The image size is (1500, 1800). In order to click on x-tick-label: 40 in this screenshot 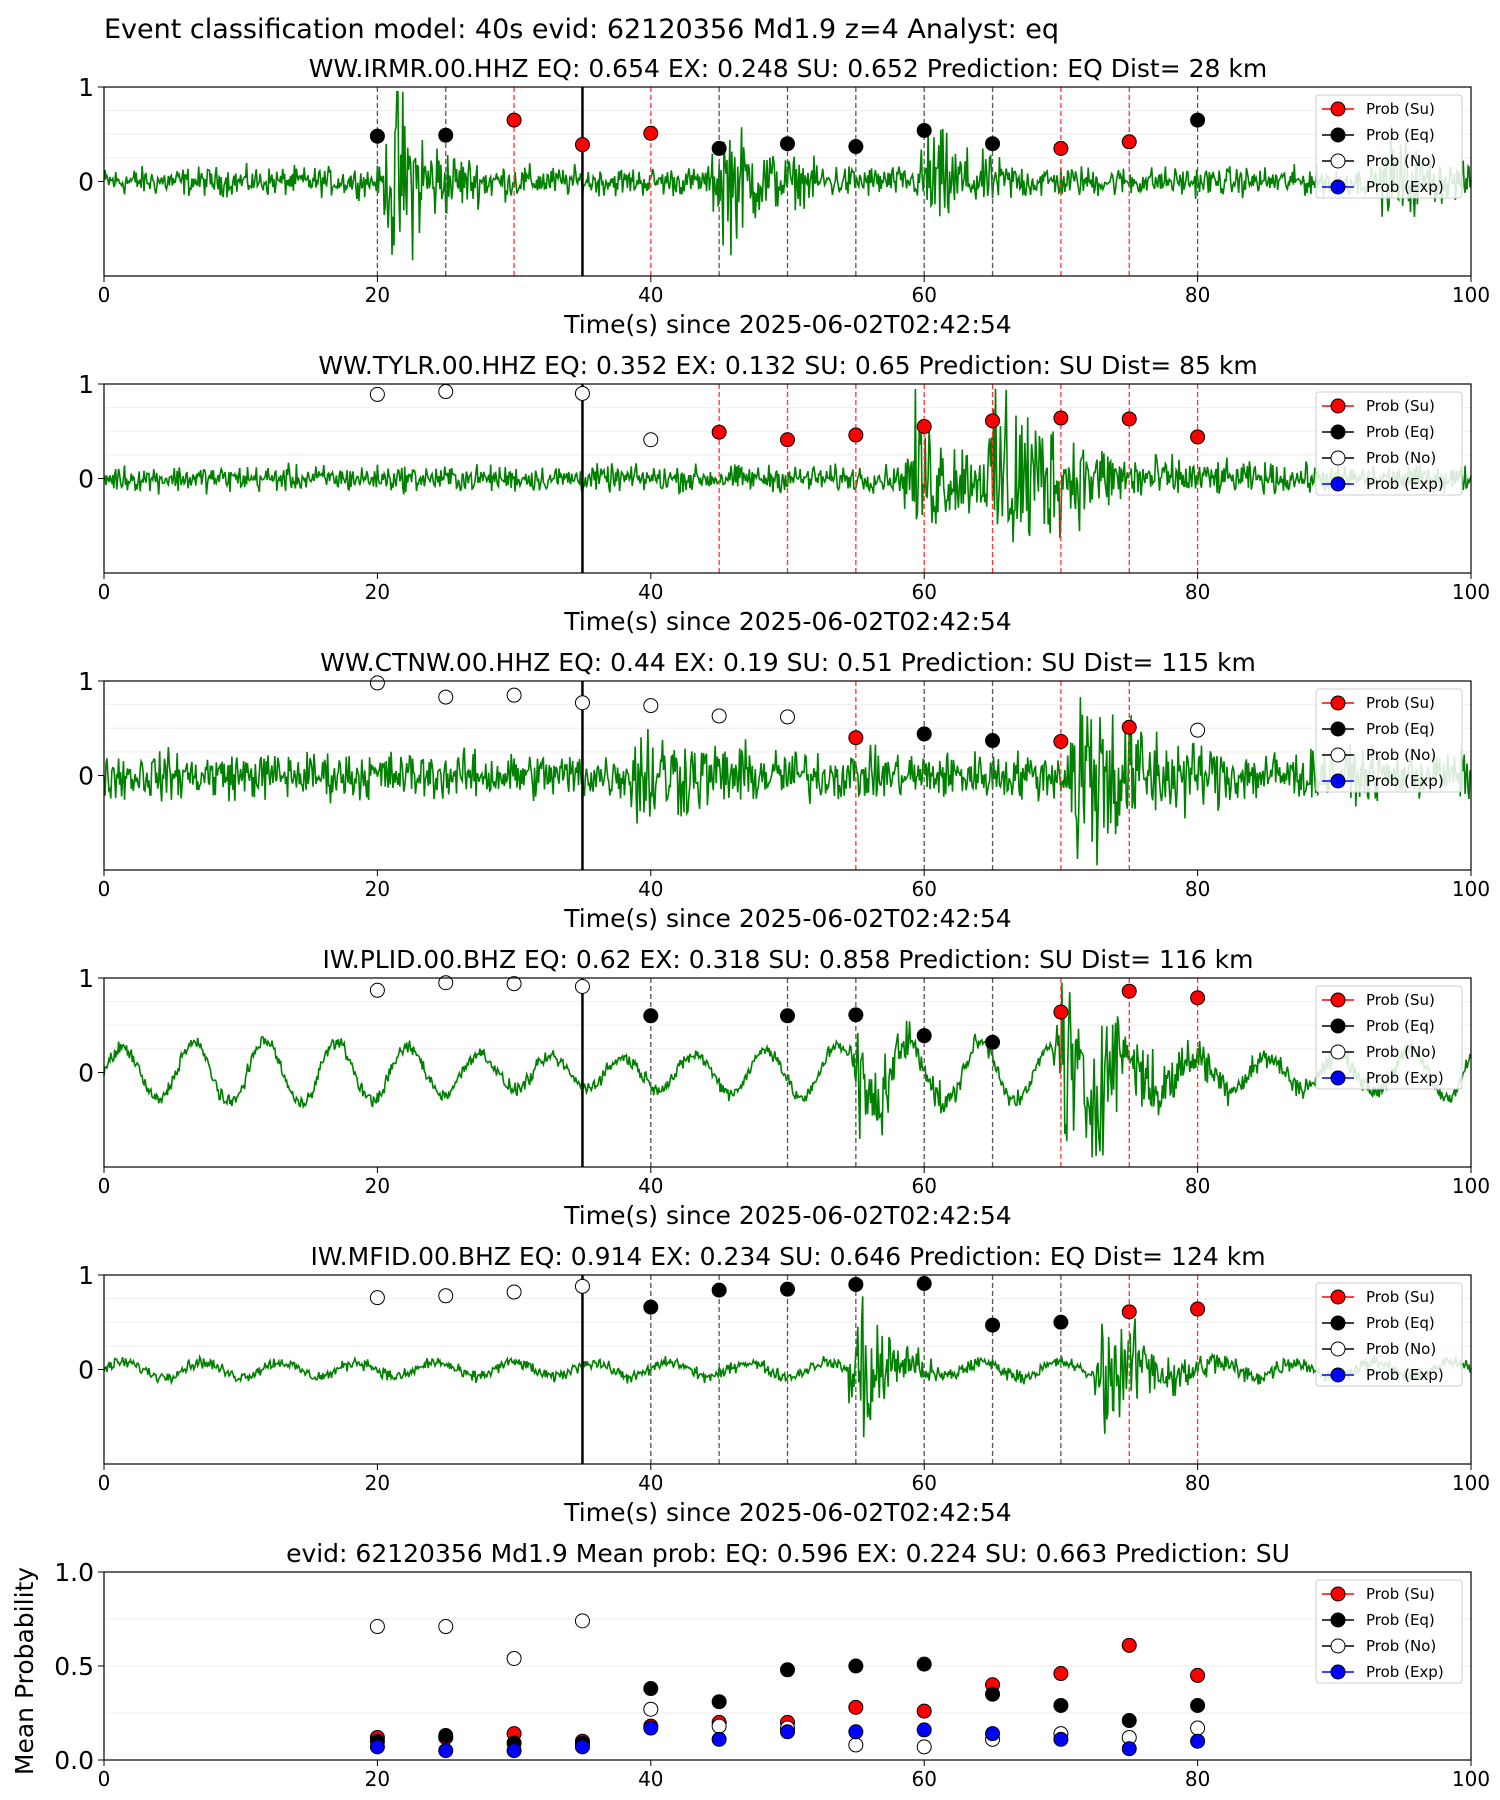, I will do `click(650, 592)`.